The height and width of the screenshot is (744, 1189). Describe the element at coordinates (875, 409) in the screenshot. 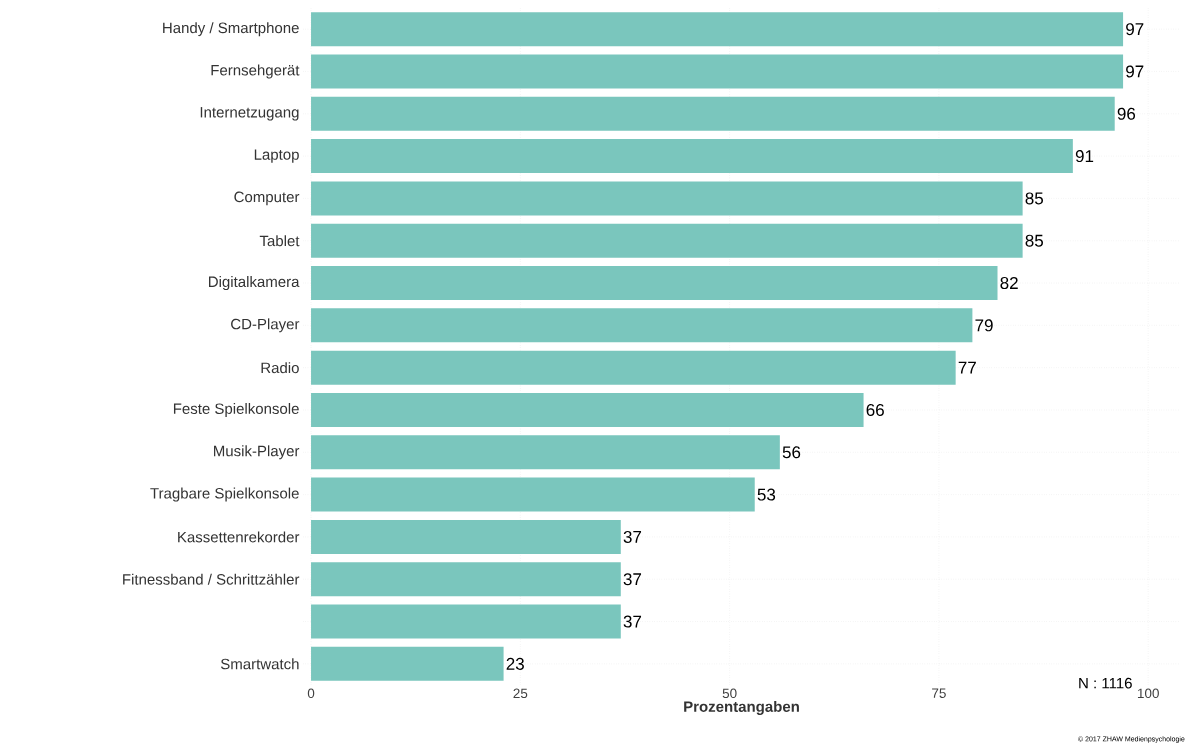

I see `data-label: 66` at that location.